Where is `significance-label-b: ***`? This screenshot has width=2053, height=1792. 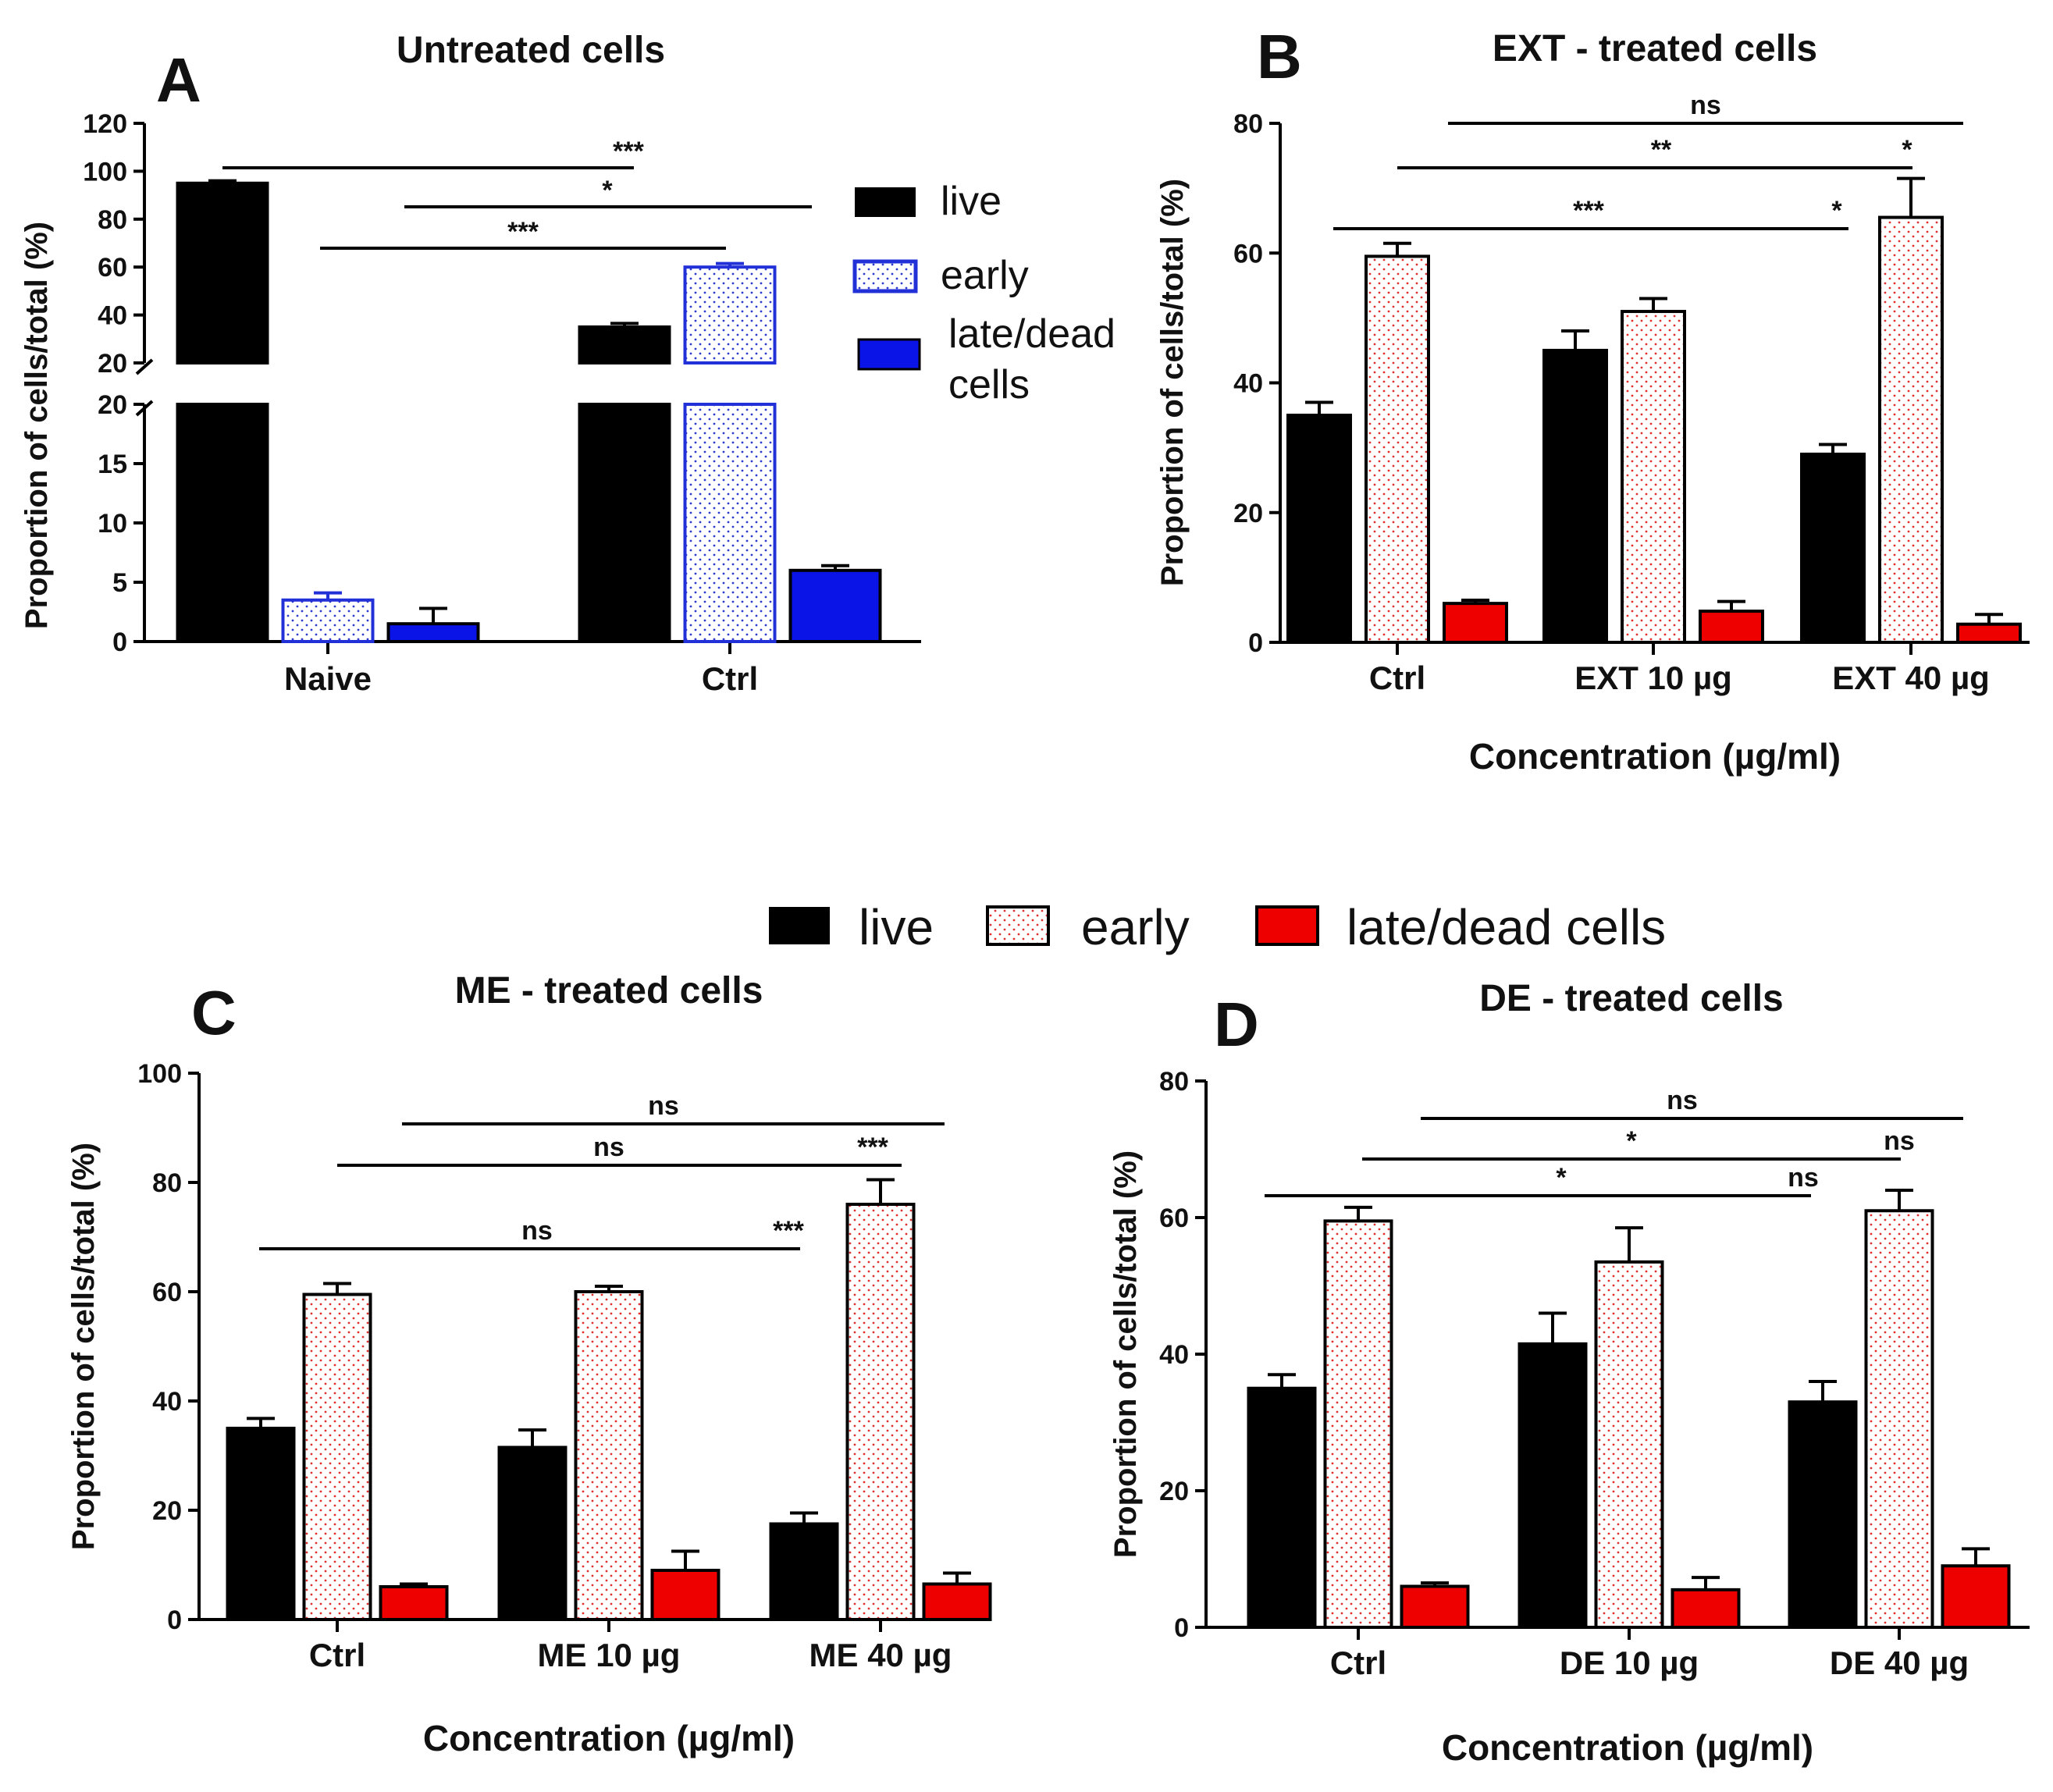
significance-label-b: *** is located at coordinates (1588, 211).